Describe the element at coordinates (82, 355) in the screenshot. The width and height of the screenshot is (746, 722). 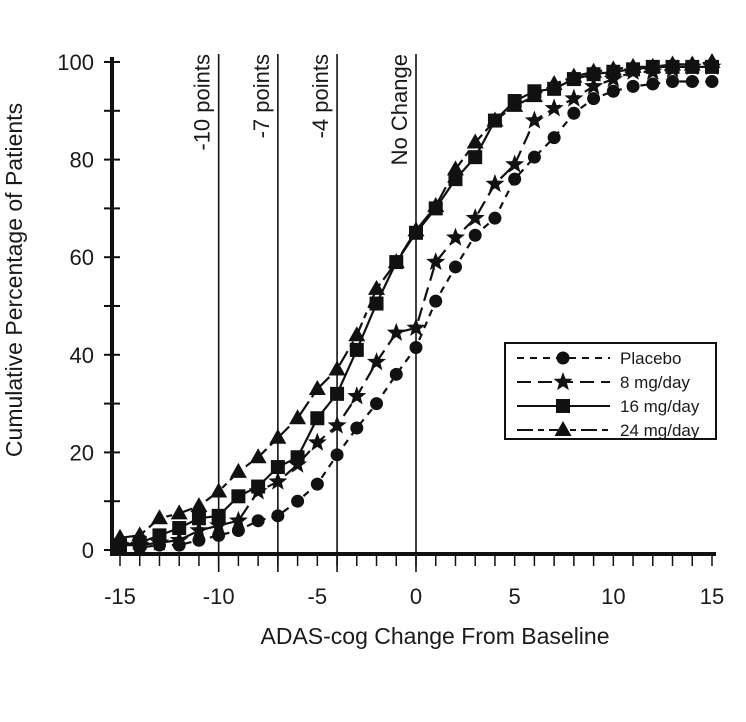
I see `y-tick-label: 40` at that location.